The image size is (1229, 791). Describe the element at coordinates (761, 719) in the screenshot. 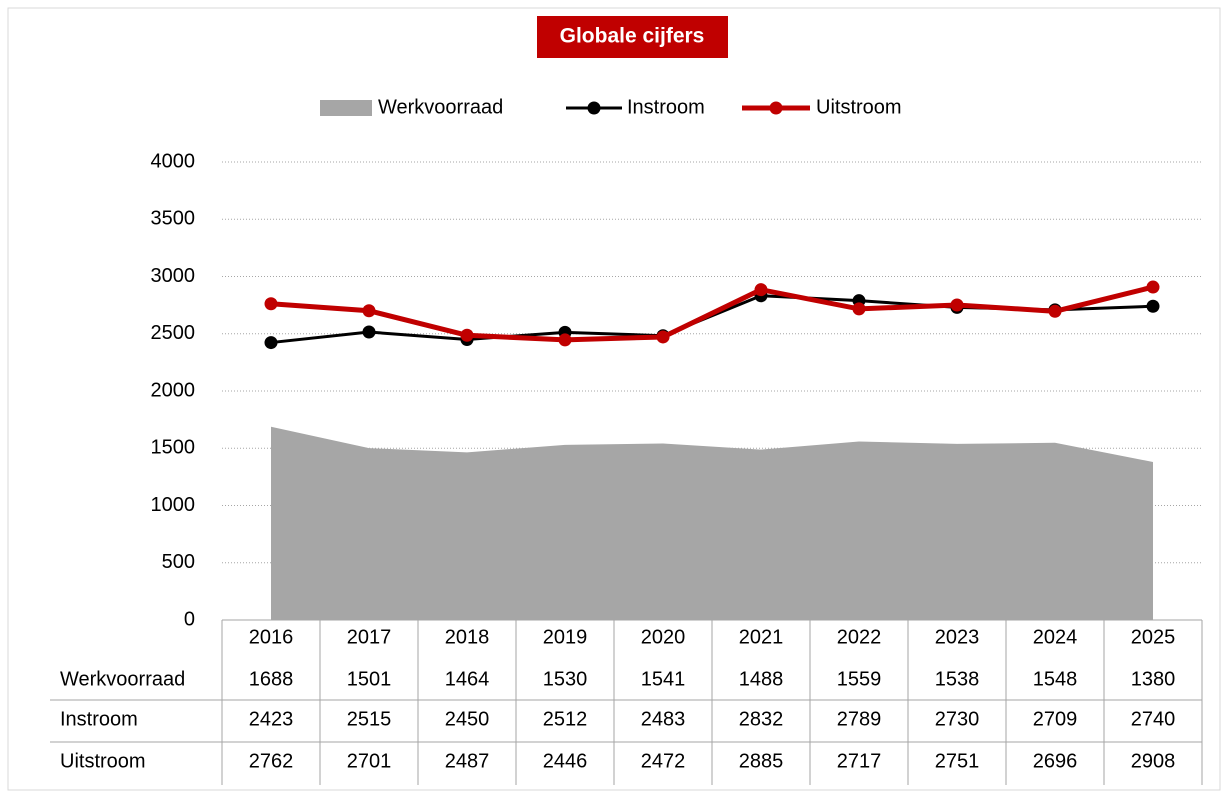

I see `table-cell: 2832` at that location.